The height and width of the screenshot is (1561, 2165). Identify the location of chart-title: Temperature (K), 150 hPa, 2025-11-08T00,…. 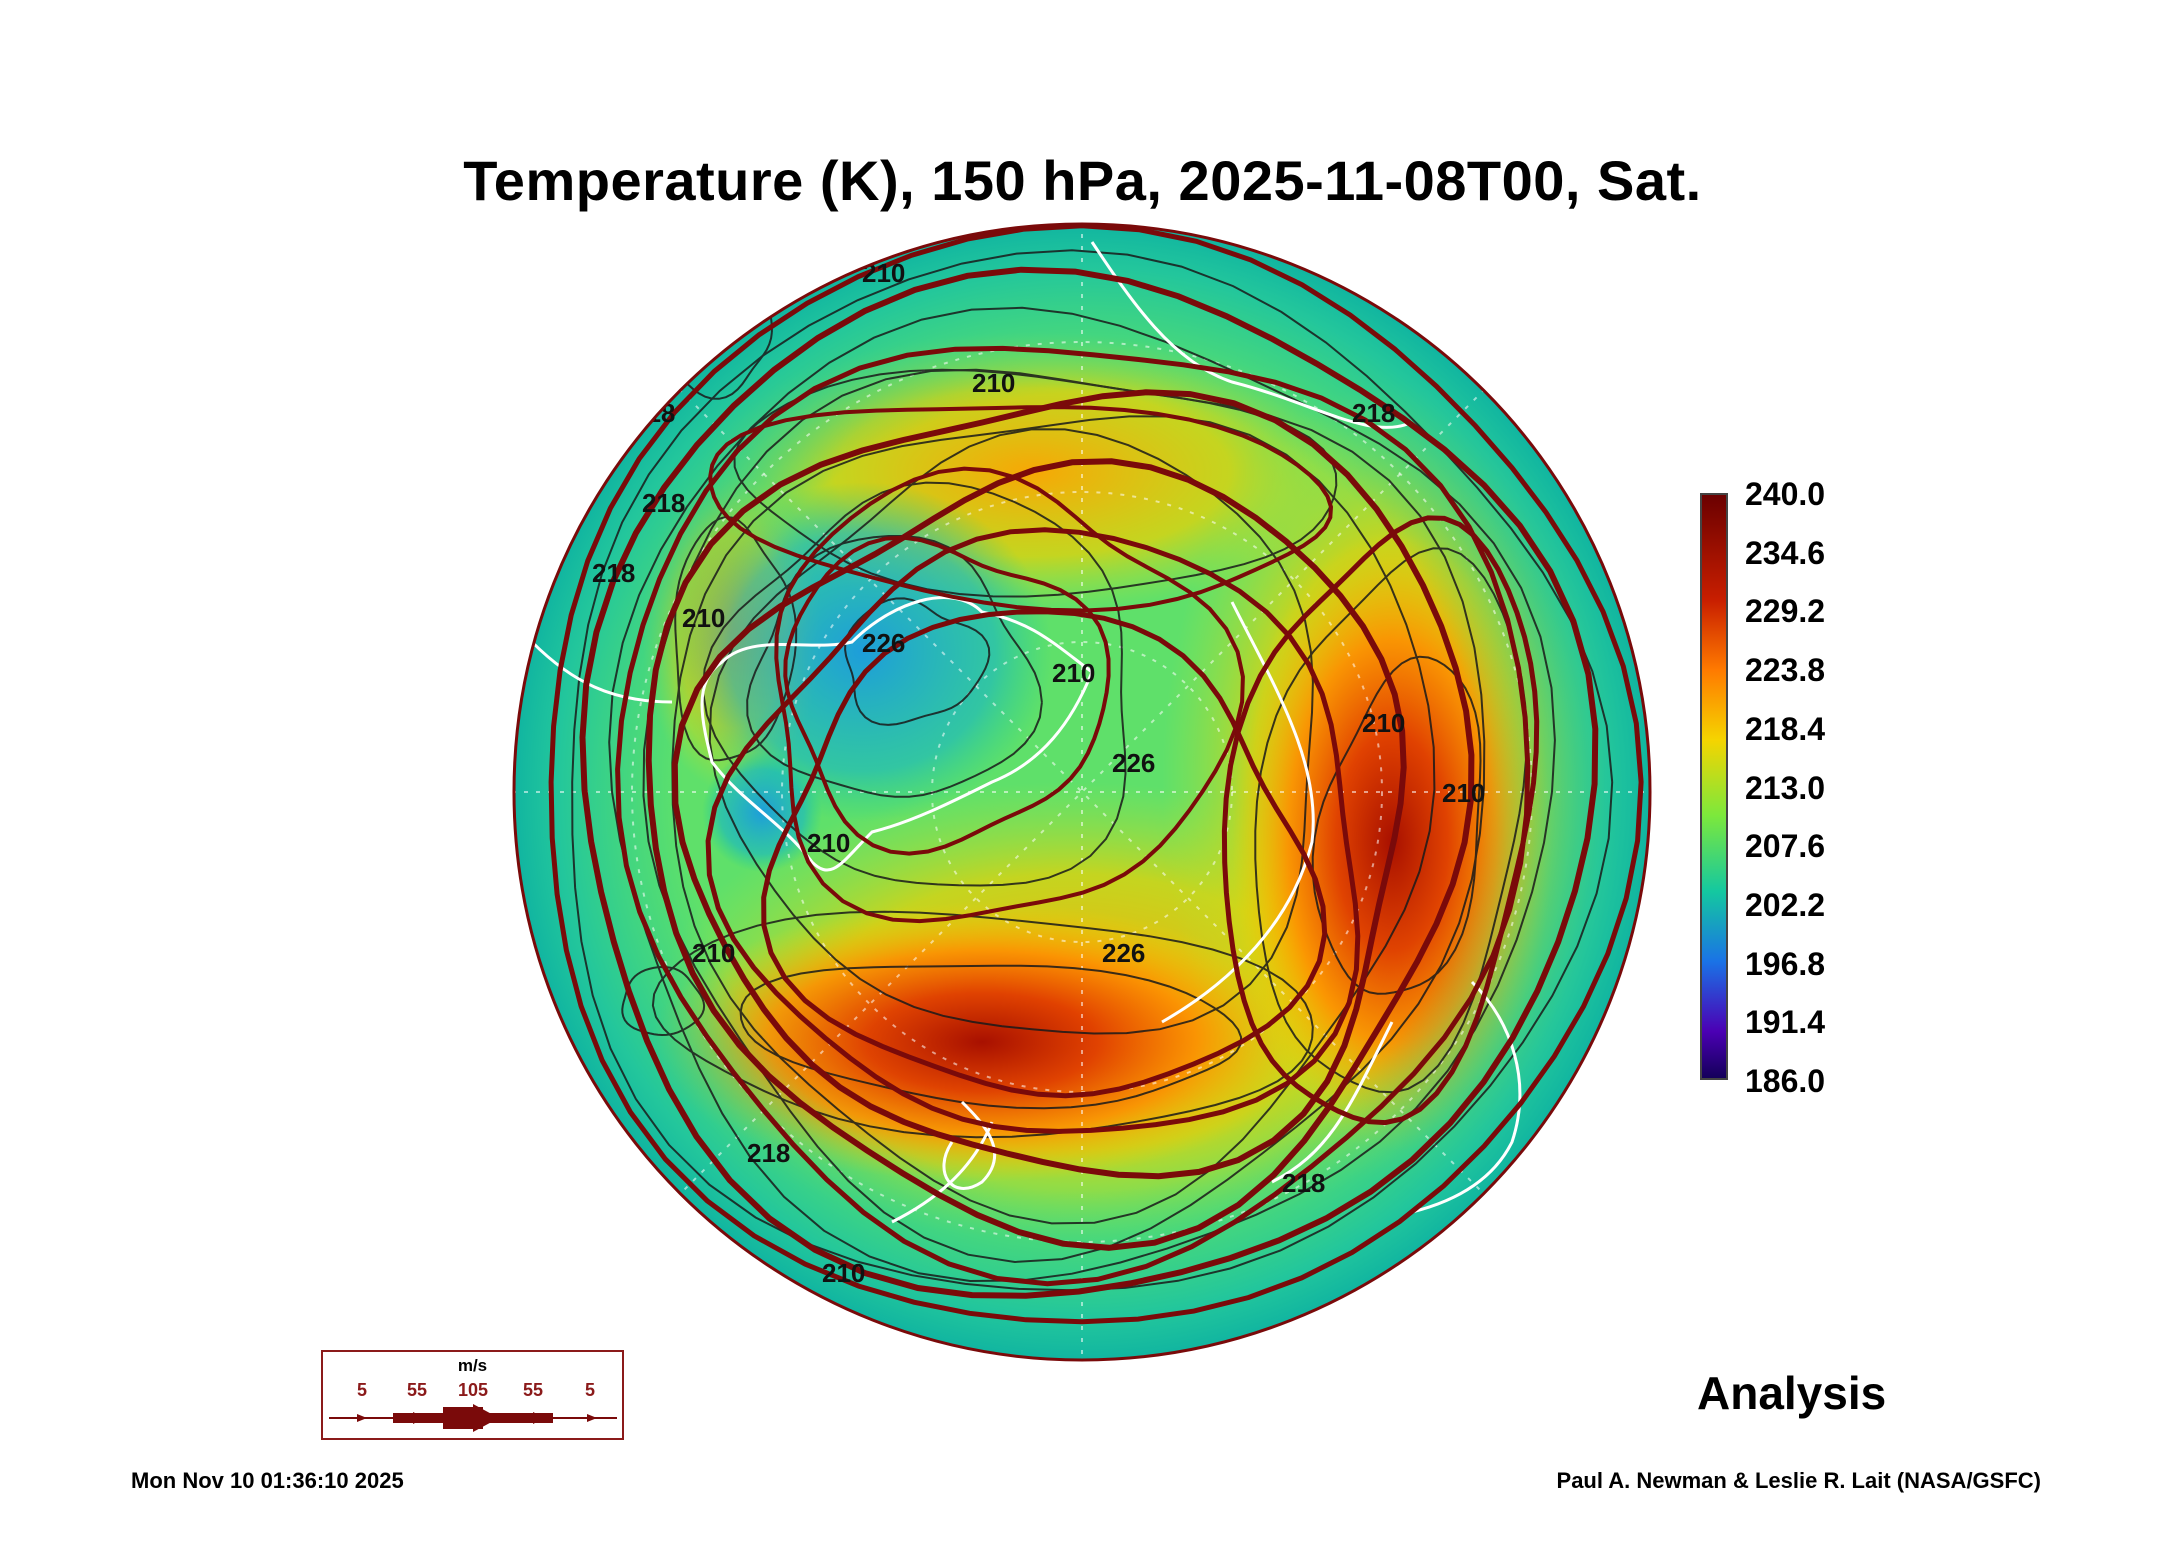
(1082, 180).